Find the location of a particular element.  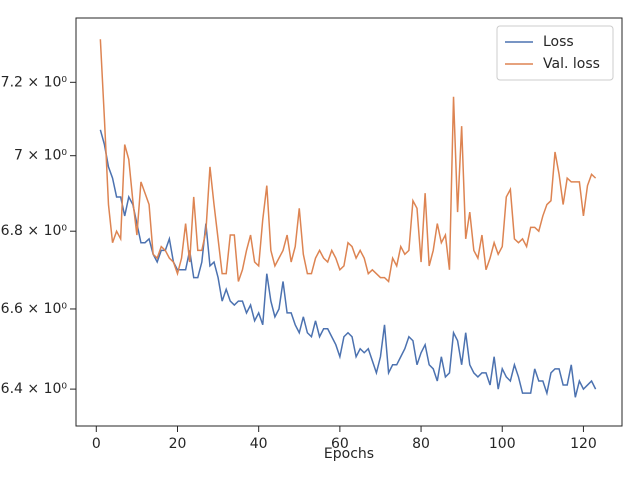

x-tick-label: 100 is located at coordinates (502, 444).